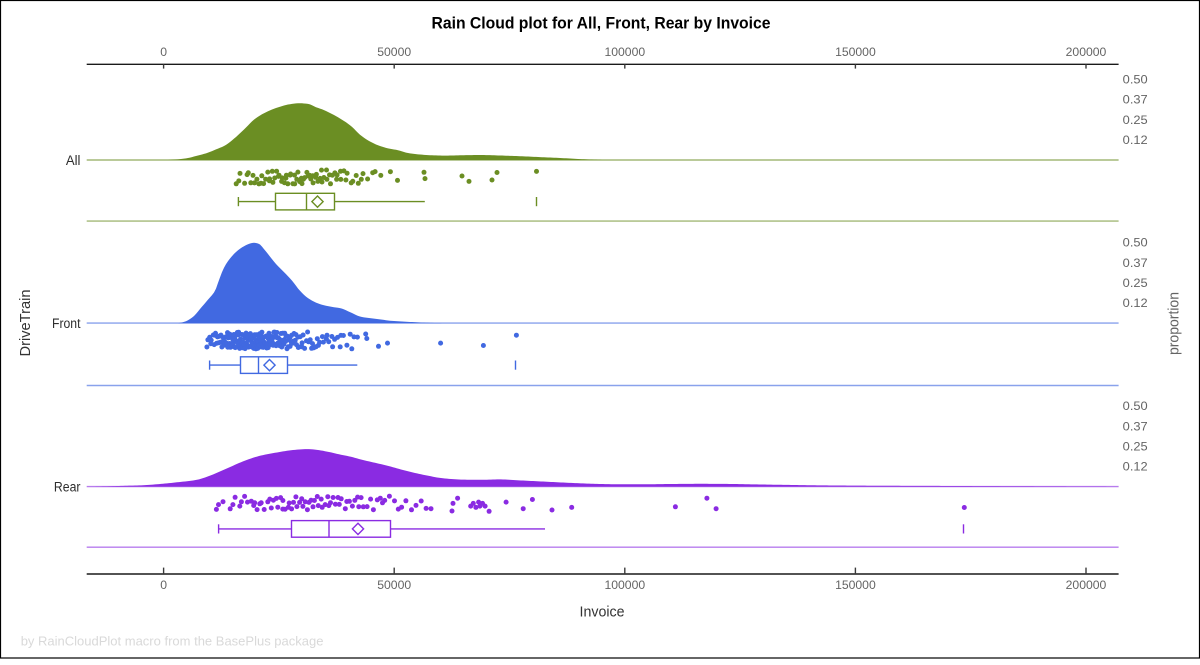 The image size is (1200, 665). I want to click on svg-text: DriveTrain, so click(25, 323).